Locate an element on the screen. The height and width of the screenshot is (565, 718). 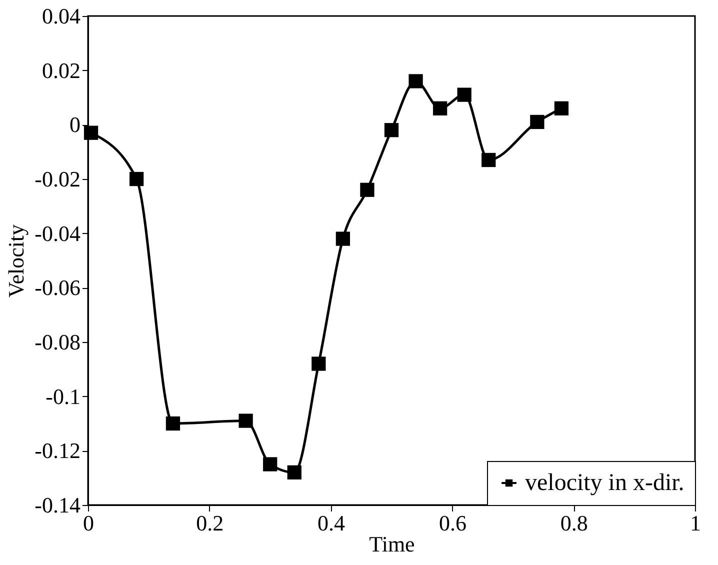
y-axis-title: Velocity is located at coordinates (16, 261).